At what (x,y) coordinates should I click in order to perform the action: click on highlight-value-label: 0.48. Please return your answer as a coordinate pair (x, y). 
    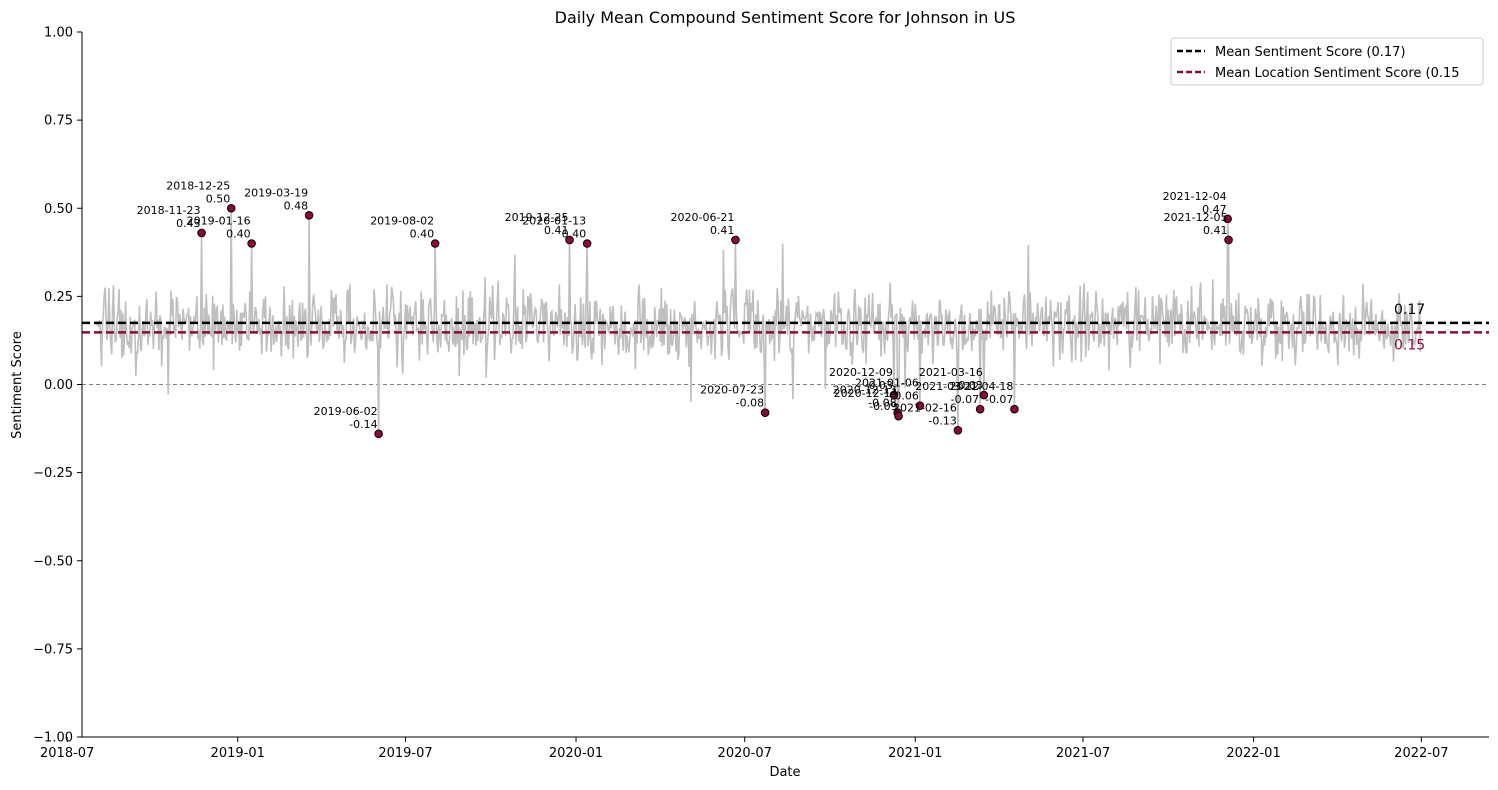
    Looking at the image, I should click on (296, 205).